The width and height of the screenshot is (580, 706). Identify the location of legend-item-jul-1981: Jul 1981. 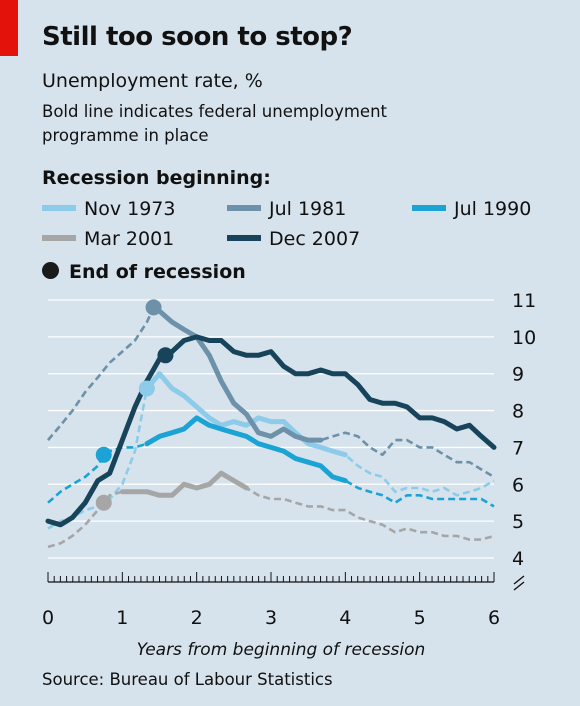
(286, 209).